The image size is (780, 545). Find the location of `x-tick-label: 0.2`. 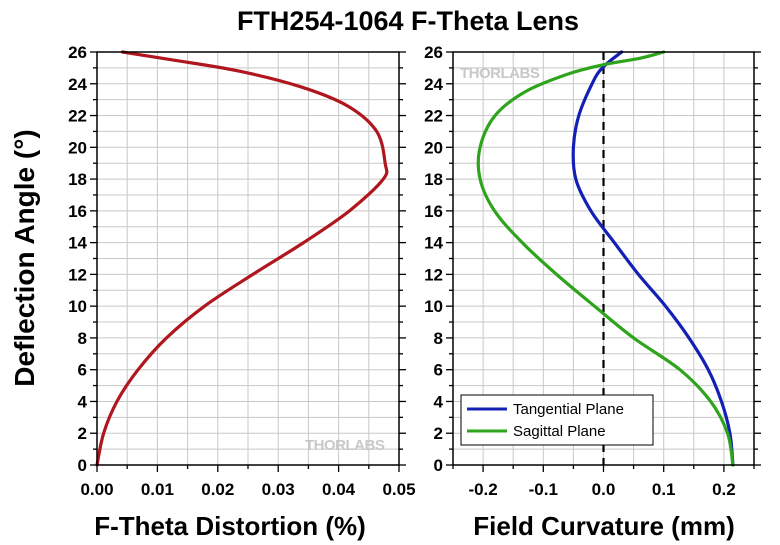

x-tick-label: 0.2 is located at coordinates (724, 489).